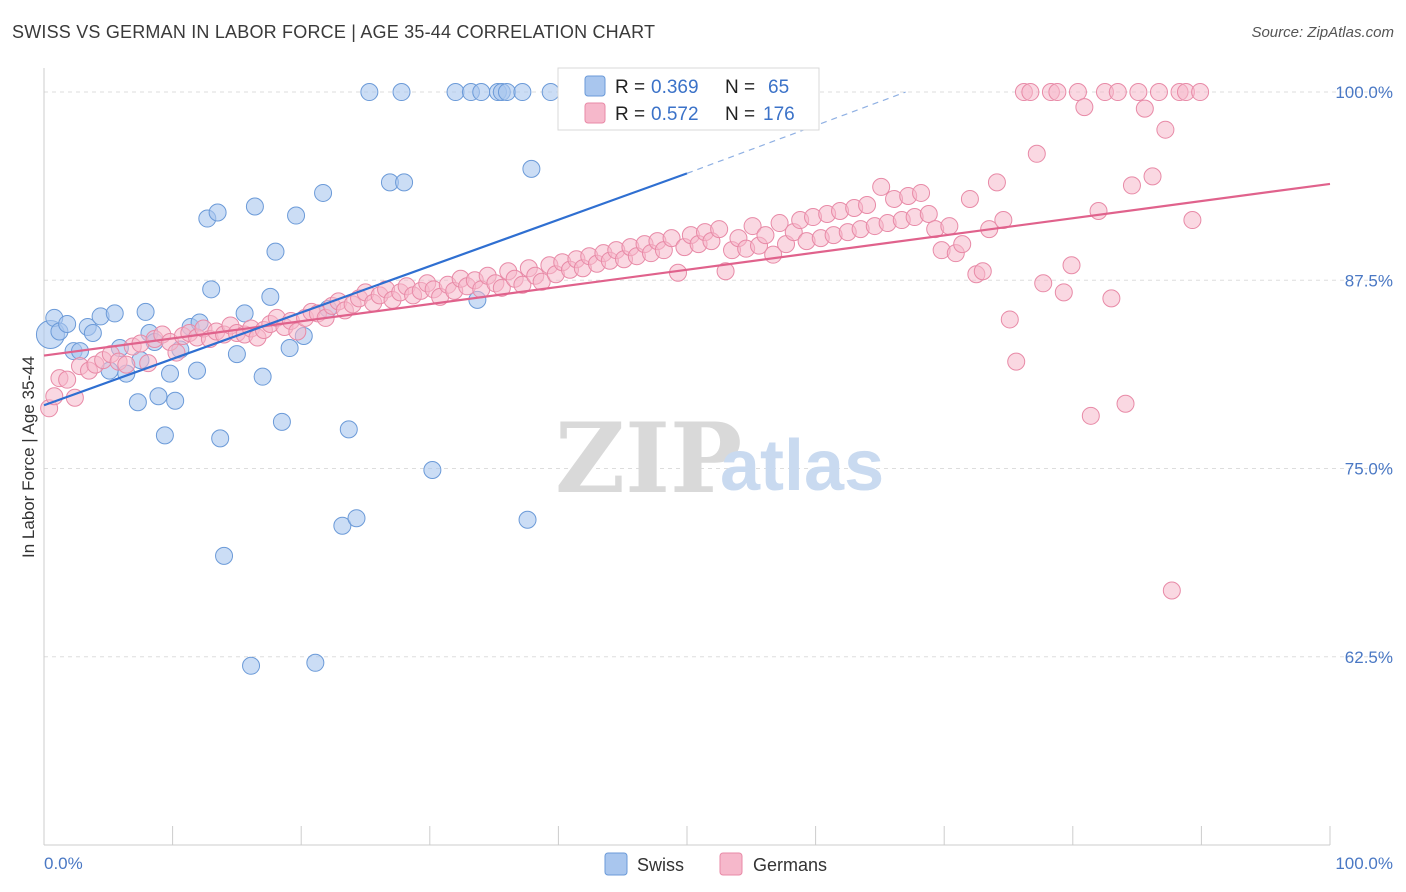 The width and height of the screenshot is (1406, 892). What do you see at coordinates (715, 864) in the screenshot?
I see `bottom-legend: Swiss Germans` at bounding box center [715, 864].